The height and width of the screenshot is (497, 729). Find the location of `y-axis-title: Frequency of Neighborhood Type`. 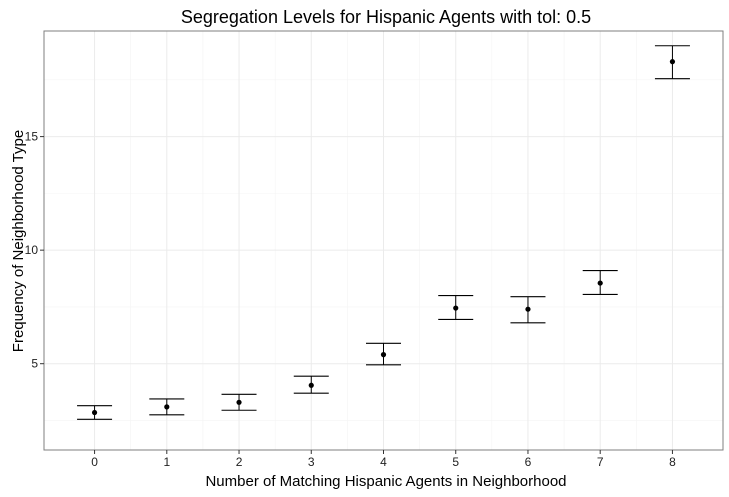

y-axis-title: Frequency of Neighborhood Type is located at coordinates (18, 241).